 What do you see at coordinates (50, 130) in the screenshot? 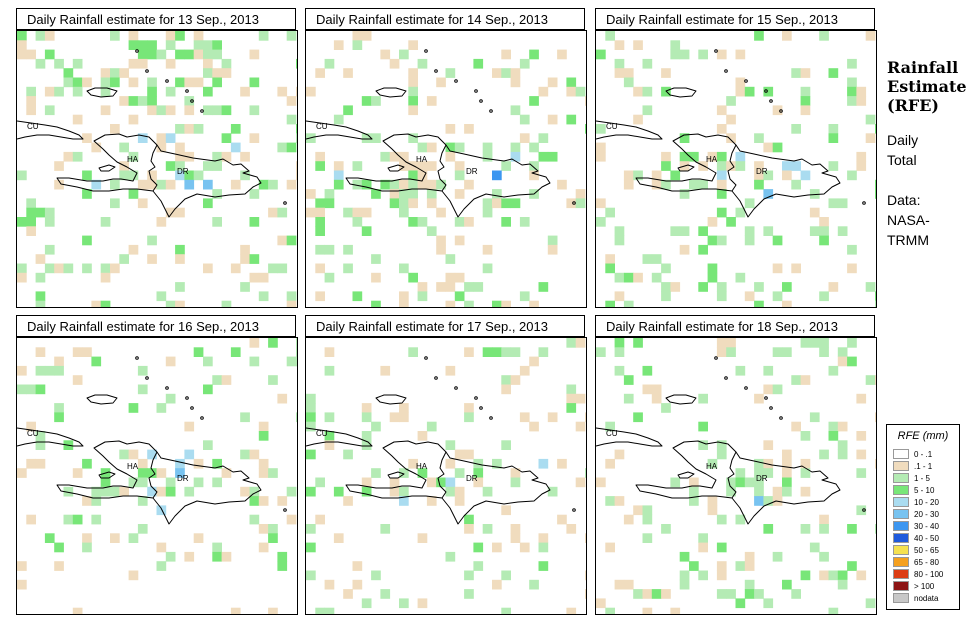
I see `cuba-coastline` at bounding box center [50, 130].